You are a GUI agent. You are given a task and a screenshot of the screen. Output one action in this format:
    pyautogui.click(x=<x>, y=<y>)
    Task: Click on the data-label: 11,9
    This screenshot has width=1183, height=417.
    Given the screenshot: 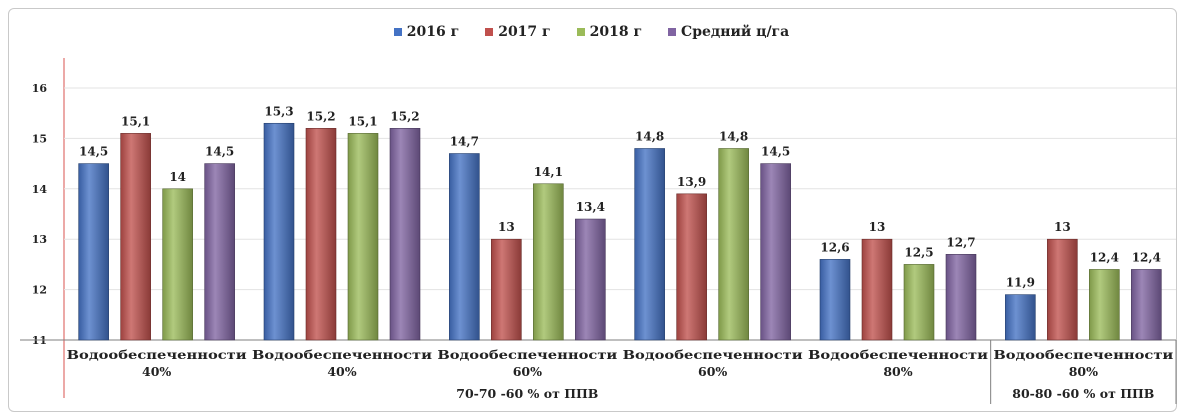 What is the action you would take?
    pyautogui.click(x=1020, y=283)
    